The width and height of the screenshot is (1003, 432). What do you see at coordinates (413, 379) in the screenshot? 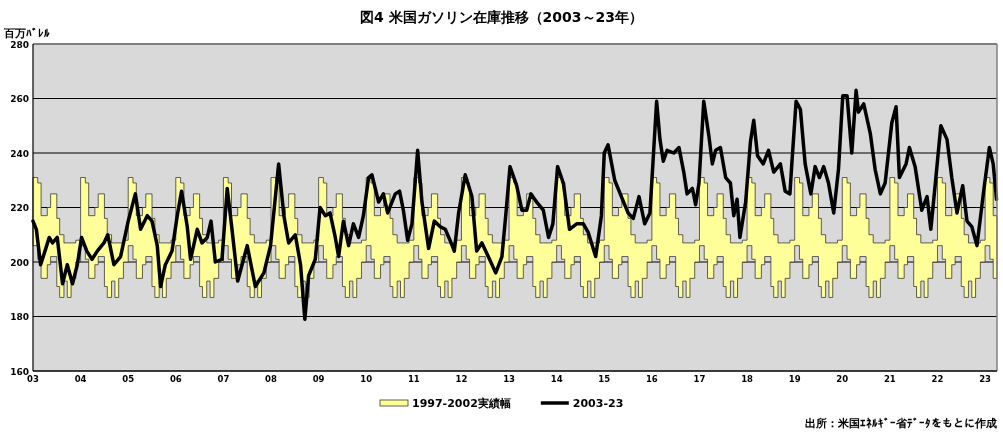
I see `x-tick-label: 11` at bounding box center [413, 379].